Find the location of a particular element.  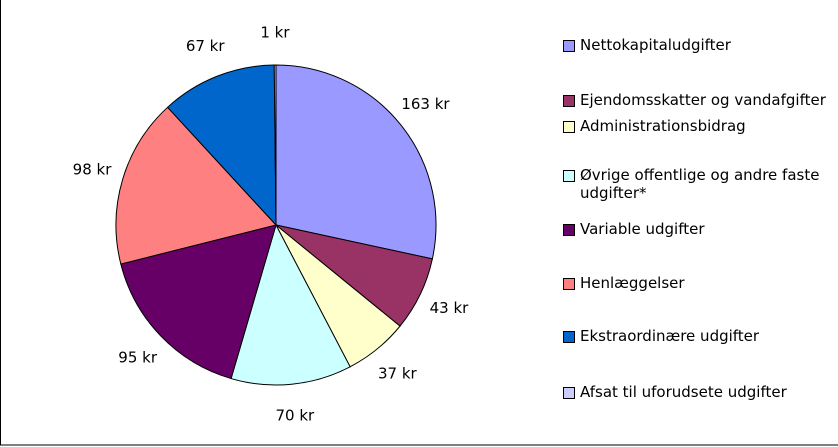

legend-item: Administrationsbidrag is located at coordinates (698, 126).